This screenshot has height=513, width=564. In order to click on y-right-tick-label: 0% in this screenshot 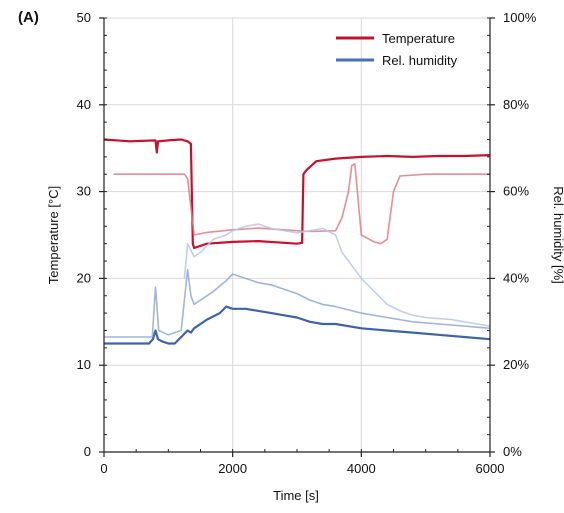, I will do `click(512, 451)`.